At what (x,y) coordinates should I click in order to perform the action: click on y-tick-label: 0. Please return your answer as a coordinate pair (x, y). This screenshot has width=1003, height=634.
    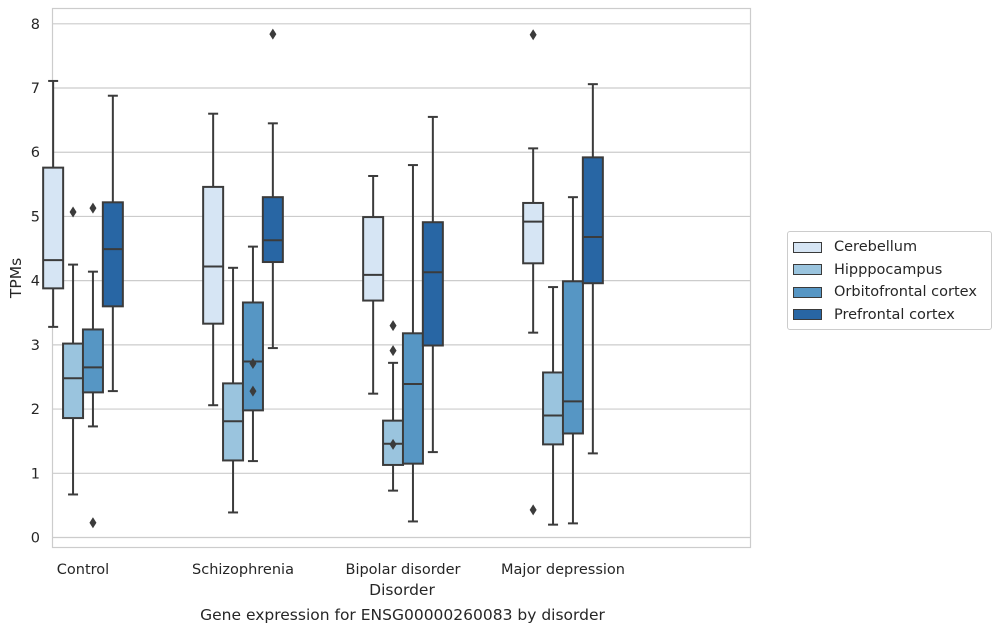
    Looking at the image, I should click on (35, 539).